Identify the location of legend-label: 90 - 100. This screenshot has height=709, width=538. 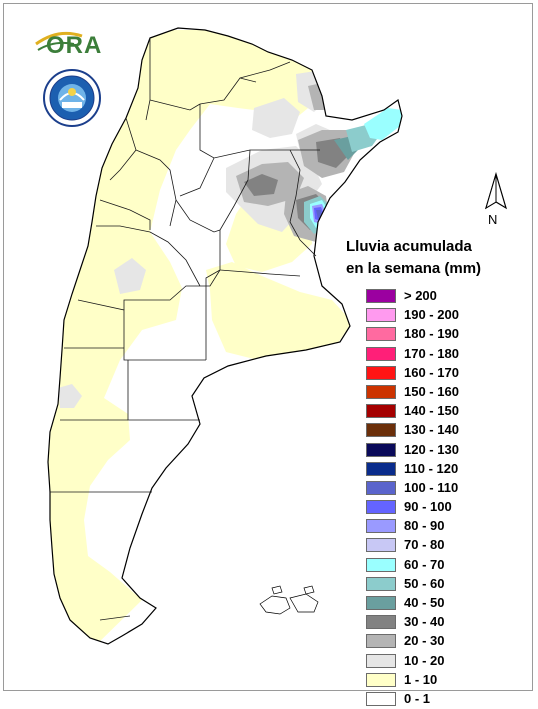
(428, 507).